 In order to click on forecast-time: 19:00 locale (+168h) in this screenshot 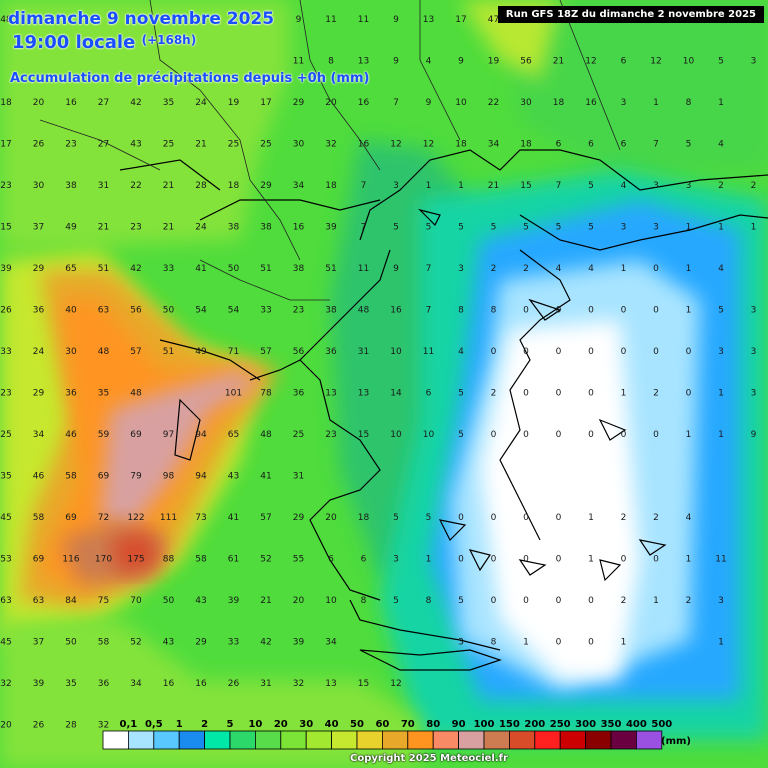, I will do `click(104, 42)`.